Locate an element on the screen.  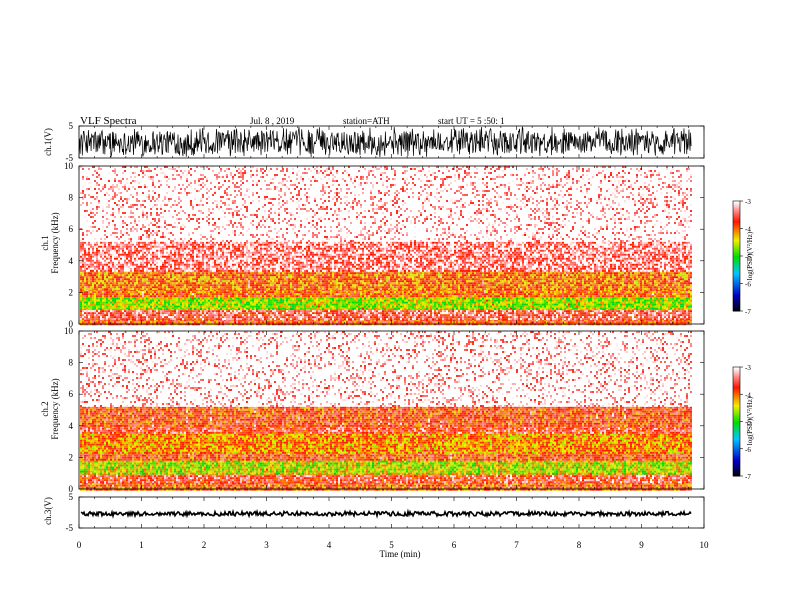
ch1-ylabel: ch.1(V) is located at coordinates (48, 142).